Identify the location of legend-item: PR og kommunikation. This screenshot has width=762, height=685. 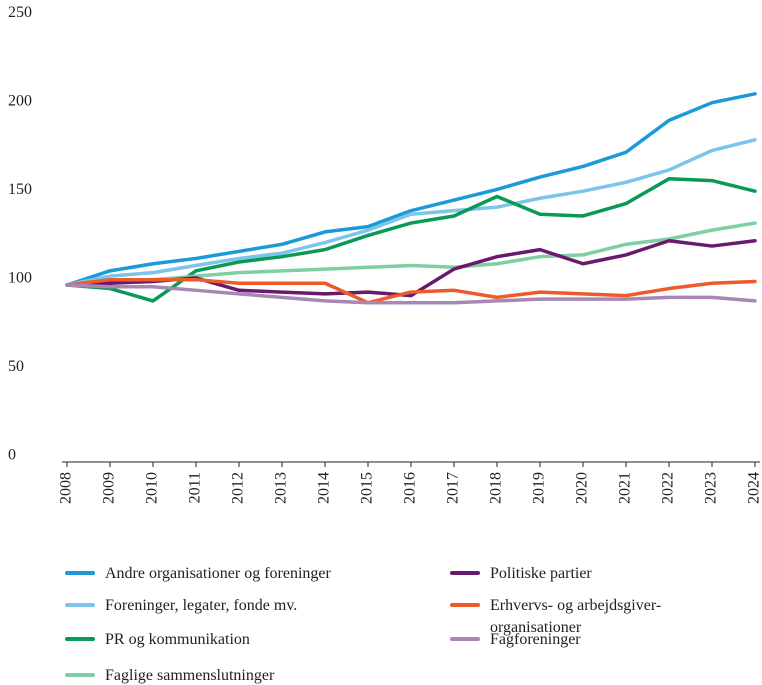
(205, 640).